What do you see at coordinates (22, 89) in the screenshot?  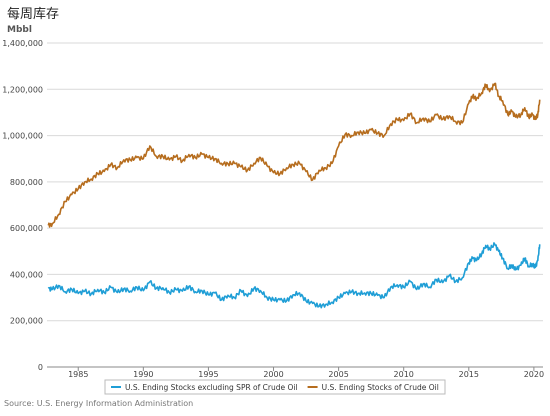 I see `y-tick-label: 1,200,000` at bounding box center [22, 89].